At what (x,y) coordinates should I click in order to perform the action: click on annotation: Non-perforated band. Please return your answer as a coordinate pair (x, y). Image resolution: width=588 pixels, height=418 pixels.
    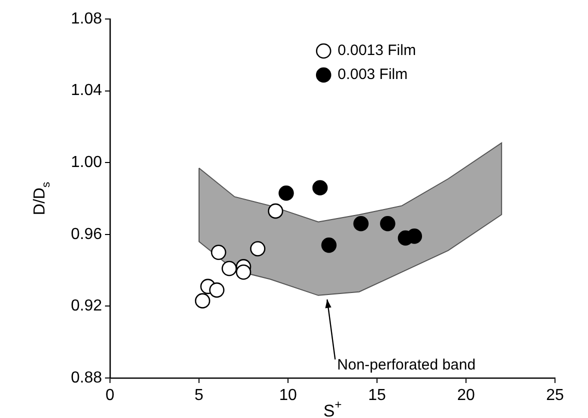
    Looking at the image, I should click on (406, 365).